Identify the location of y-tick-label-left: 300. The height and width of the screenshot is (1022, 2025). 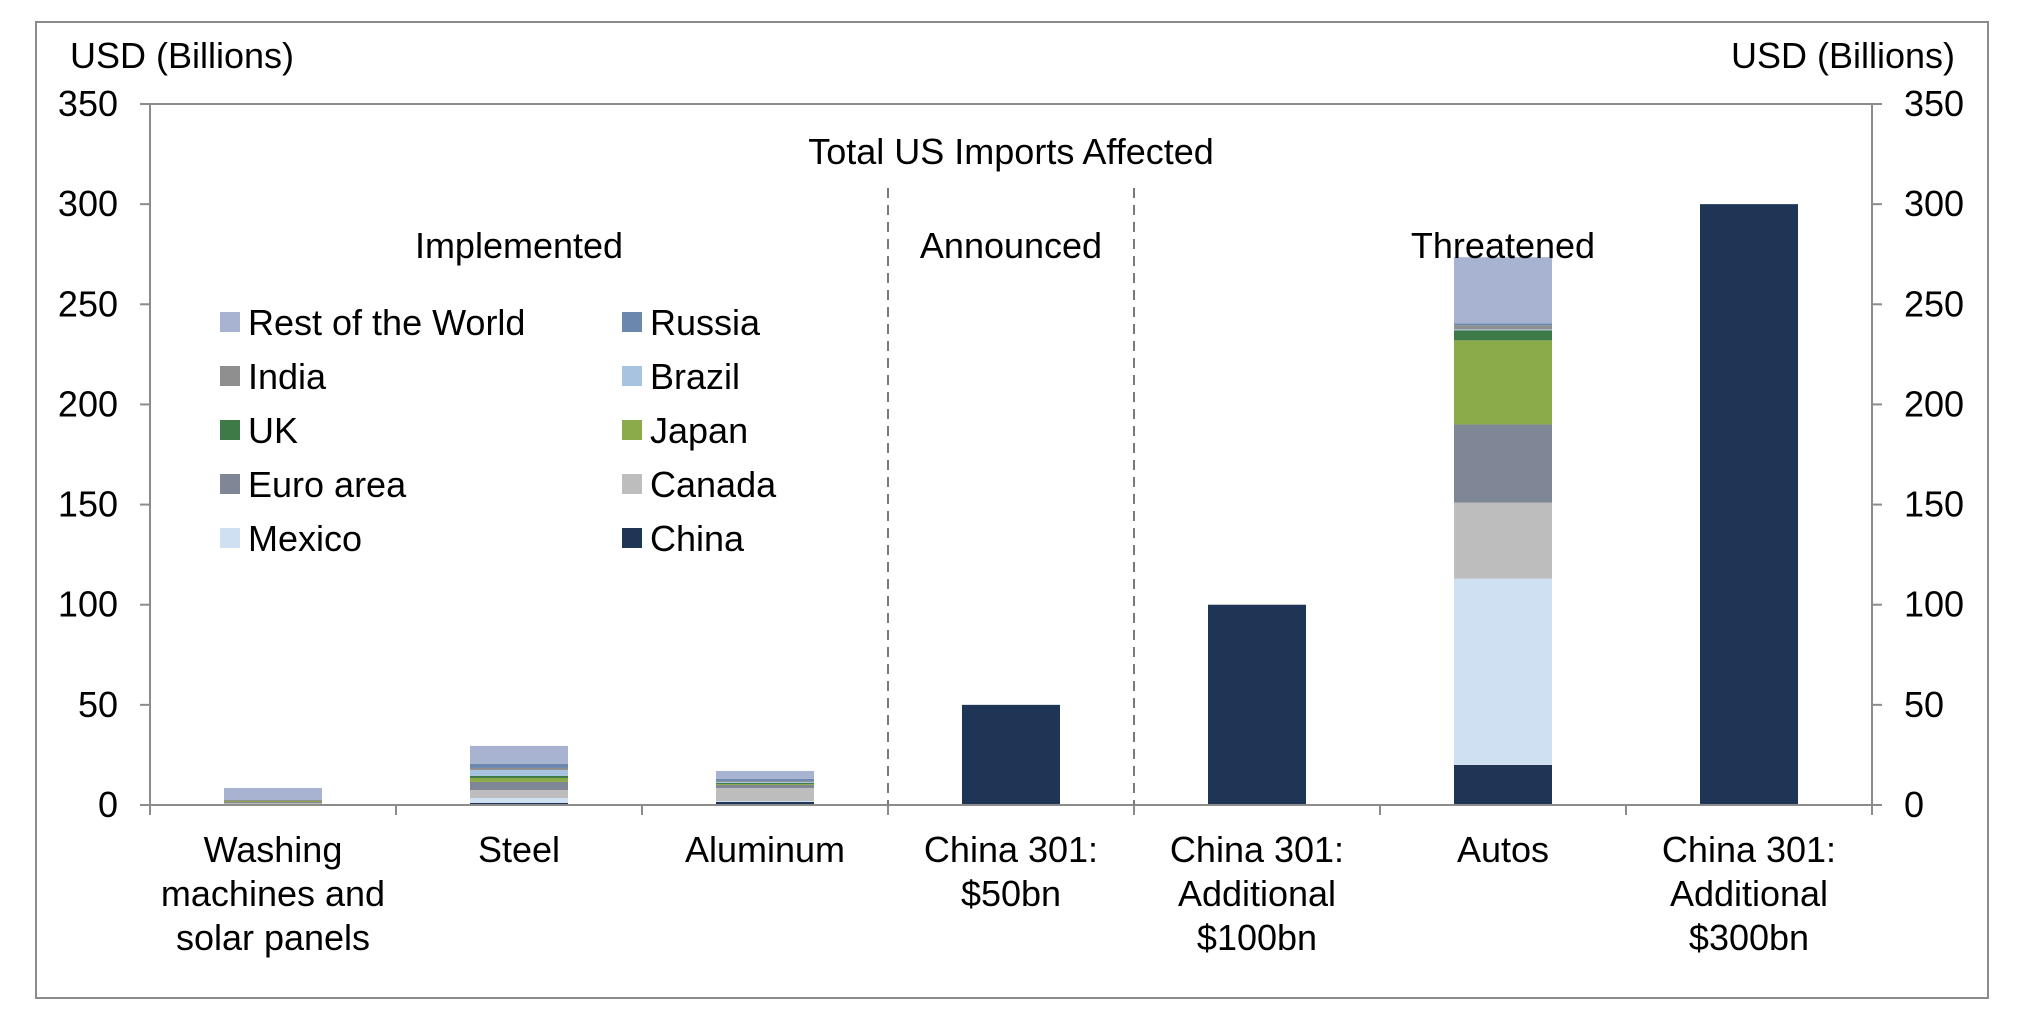
(88, 203).